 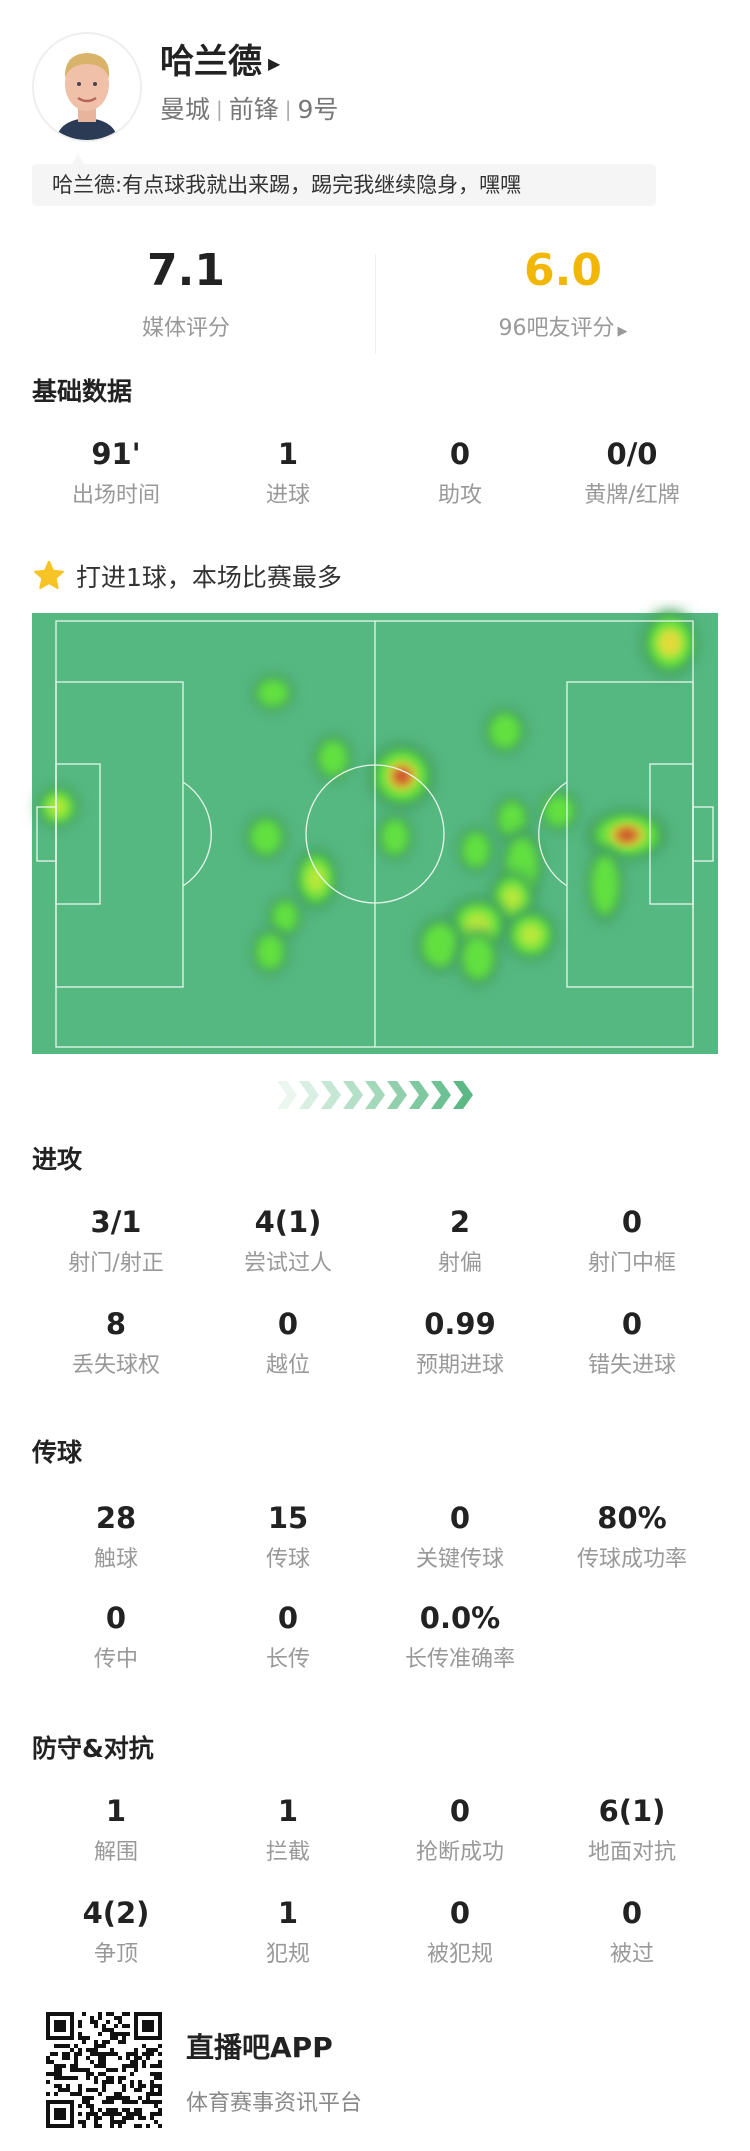 What do you see at coordinates (460, 1343) in the screenshot?
I see `stat-attack-6: 0.99 预期进球` at bounding box center [460, 1343].